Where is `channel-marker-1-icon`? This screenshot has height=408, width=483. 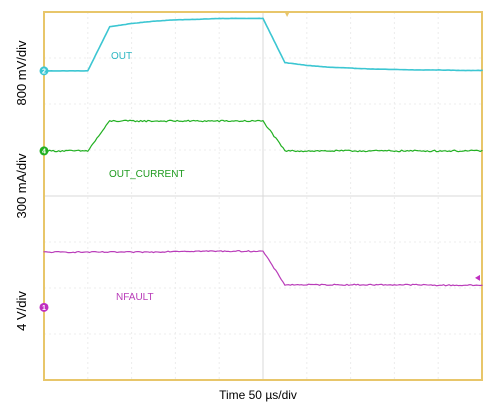 channel-marker-1-icon is located at coordinates (44, 307).